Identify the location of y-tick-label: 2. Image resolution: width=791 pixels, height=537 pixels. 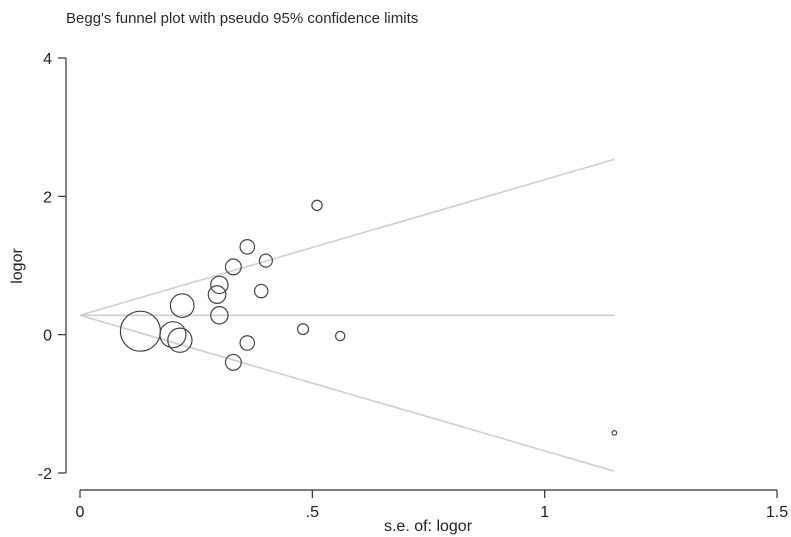
(47, 197).